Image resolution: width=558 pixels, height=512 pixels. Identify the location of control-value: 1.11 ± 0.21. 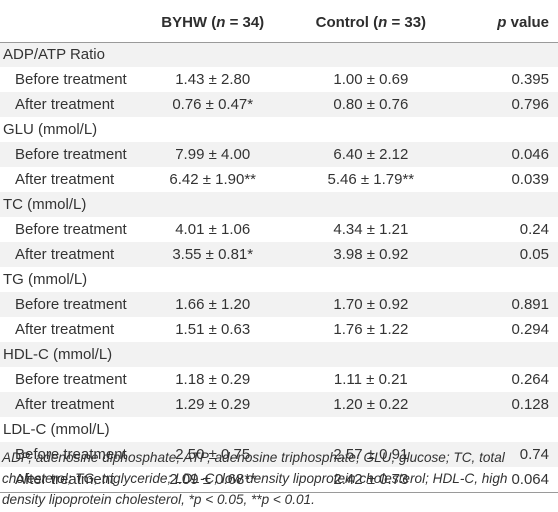
(370, 379).